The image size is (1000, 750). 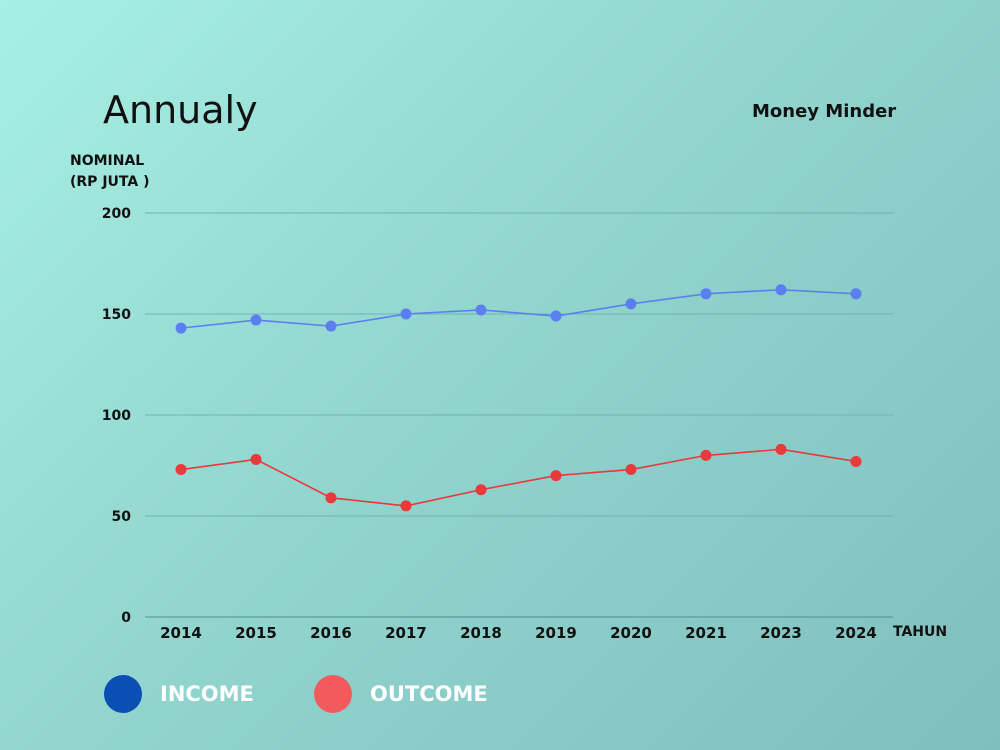 I want to click on x-tick-label: 2015, so click(x=256, y=633).